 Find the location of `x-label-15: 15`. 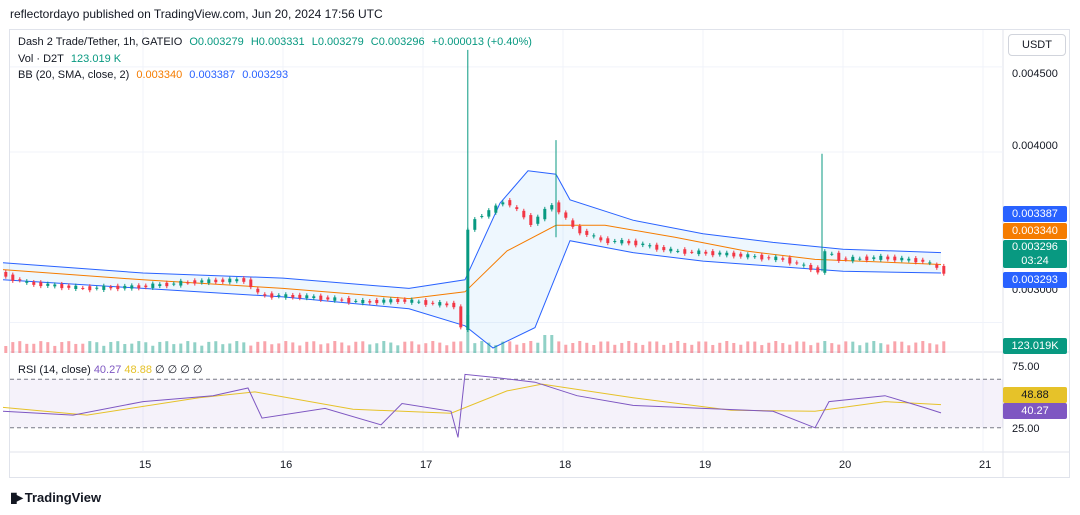

x-label-15: 15 is located at coordinates (145, 465).